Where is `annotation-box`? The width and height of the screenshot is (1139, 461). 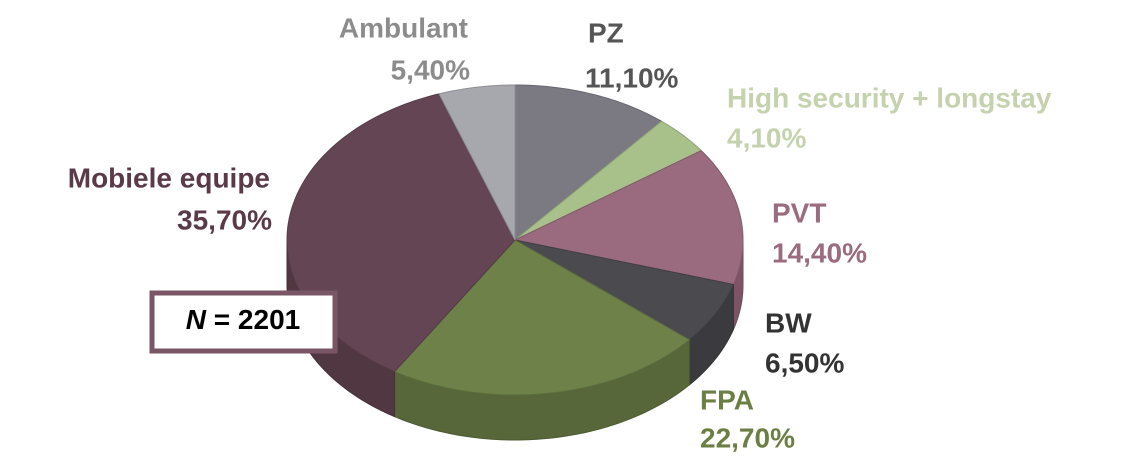 annotation-box is located at coordinates (243, 322).